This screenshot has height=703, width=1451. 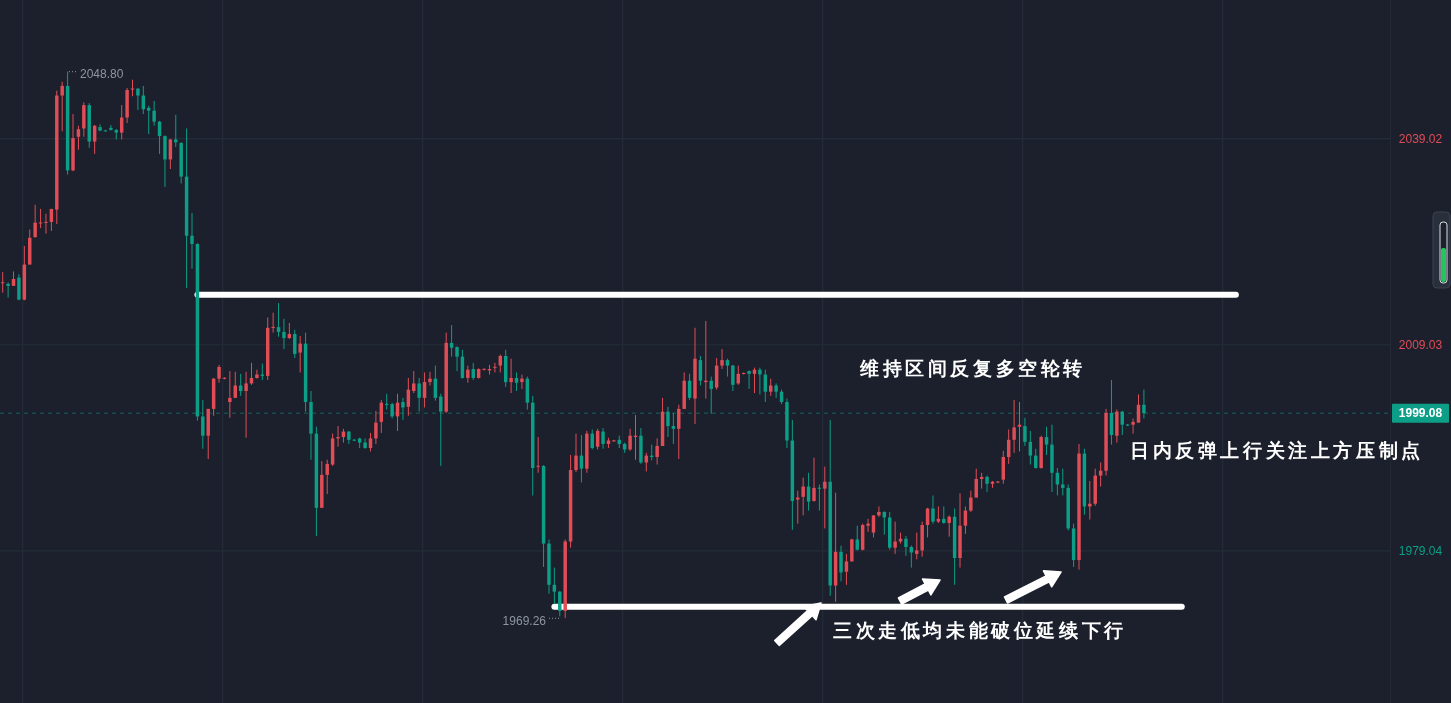 I want to click on annotation: 日内反弹上行关注上方压制点, so click(x=1277, y=450).